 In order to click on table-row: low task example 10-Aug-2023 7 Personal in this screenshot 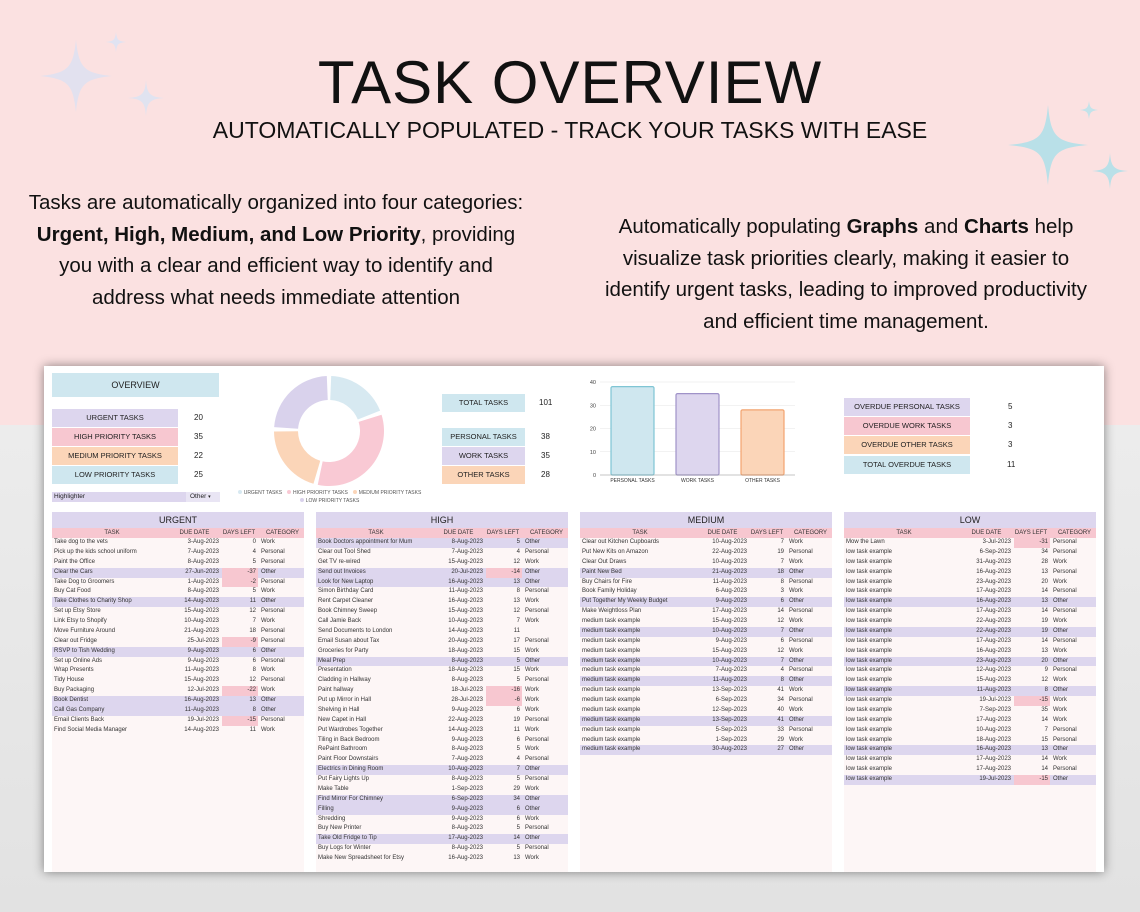, I will do `click(970, 731)`.